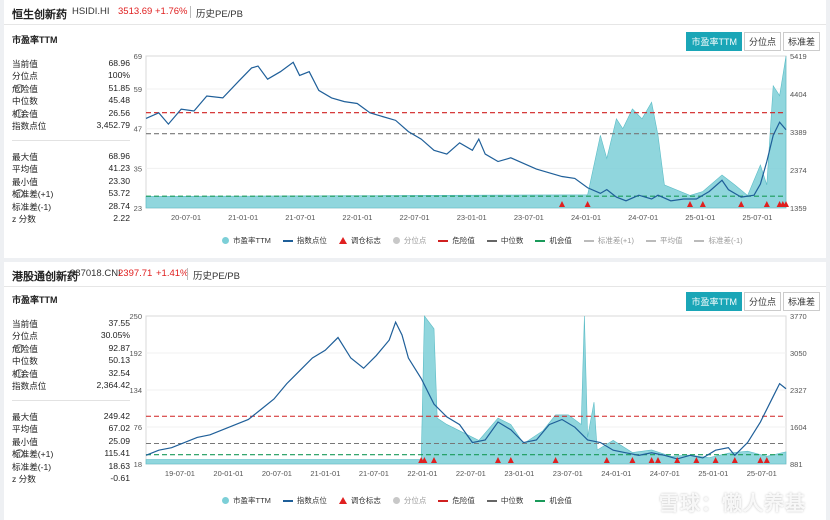 The image size is (830, 520). Describe the element at coordinates (300, 217) in the screenshot. I see `x-tick-label: 21-07-01` at that location.